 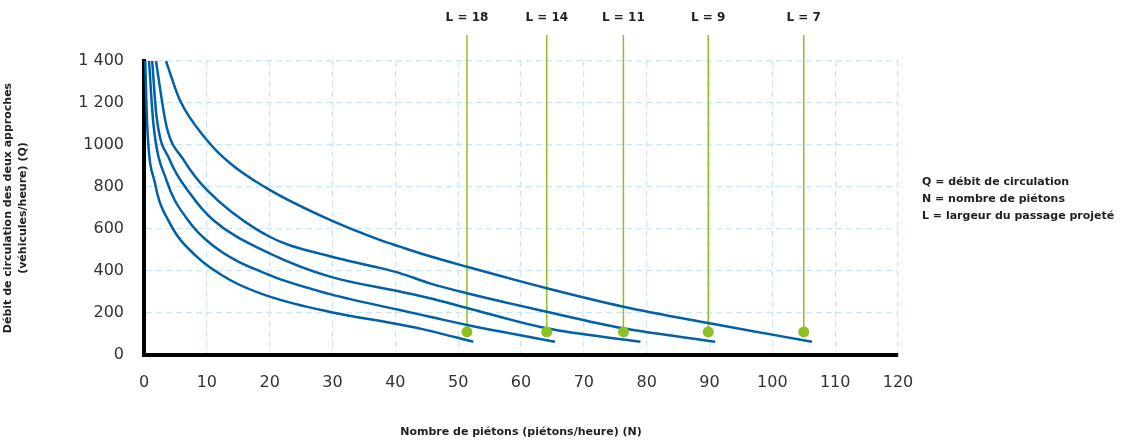 I want to click on x-tick-label: 30, so click(x=332, y=381).